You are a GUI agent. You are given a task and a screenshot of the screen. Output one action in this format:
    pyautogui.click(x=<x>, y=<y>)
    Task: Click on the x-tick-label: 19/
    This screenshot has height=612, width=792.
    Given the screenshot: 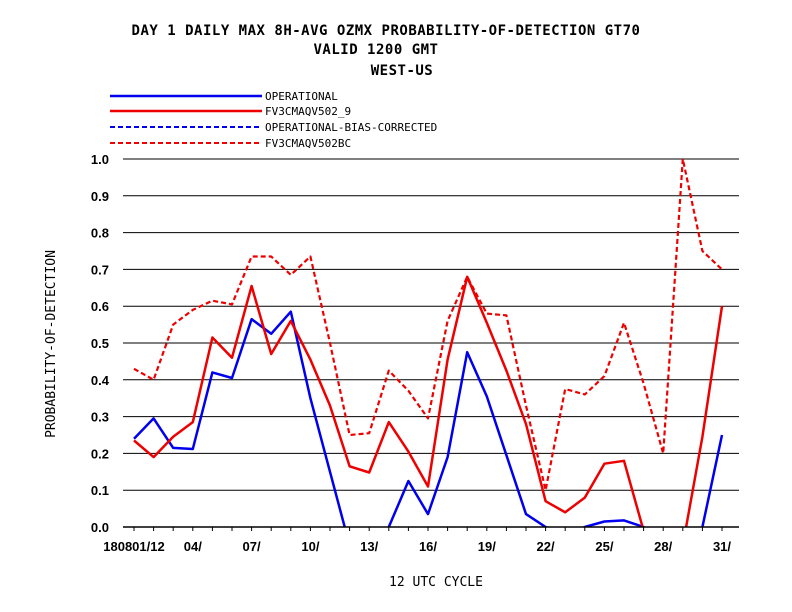 What is the action you would take?
    pyautogui.click(x=487, y=546)
    